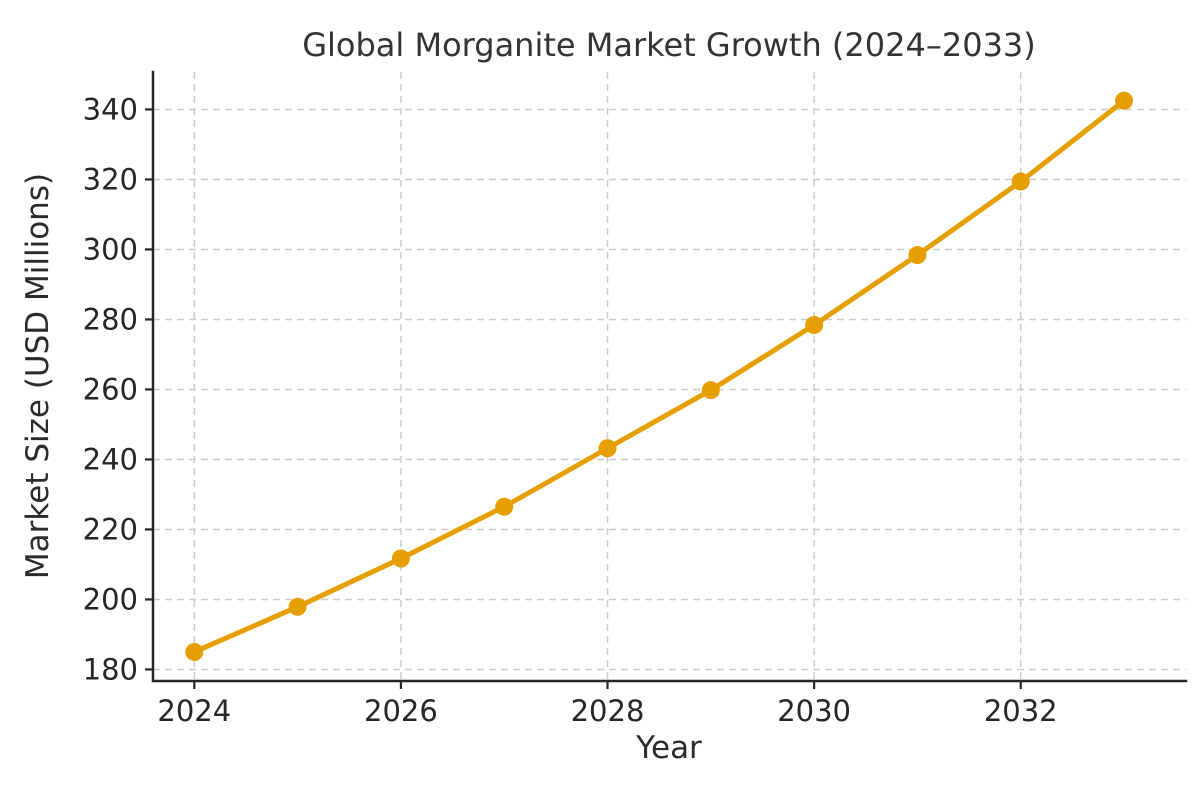 The height and width of the screenshot is (800, 1200). Describe the element at coordinates (110, 669) in the screenshot. I see `y-tick-label: 180` at that location.